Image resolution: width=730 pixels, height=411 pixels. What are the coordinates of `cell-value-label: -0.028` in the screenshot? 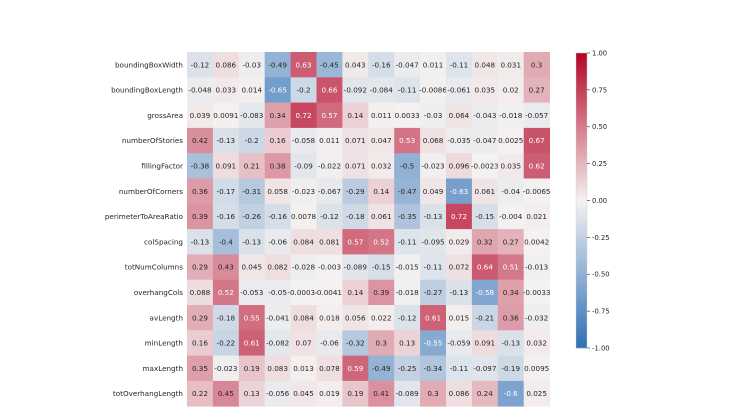 It's located at (304, 267).